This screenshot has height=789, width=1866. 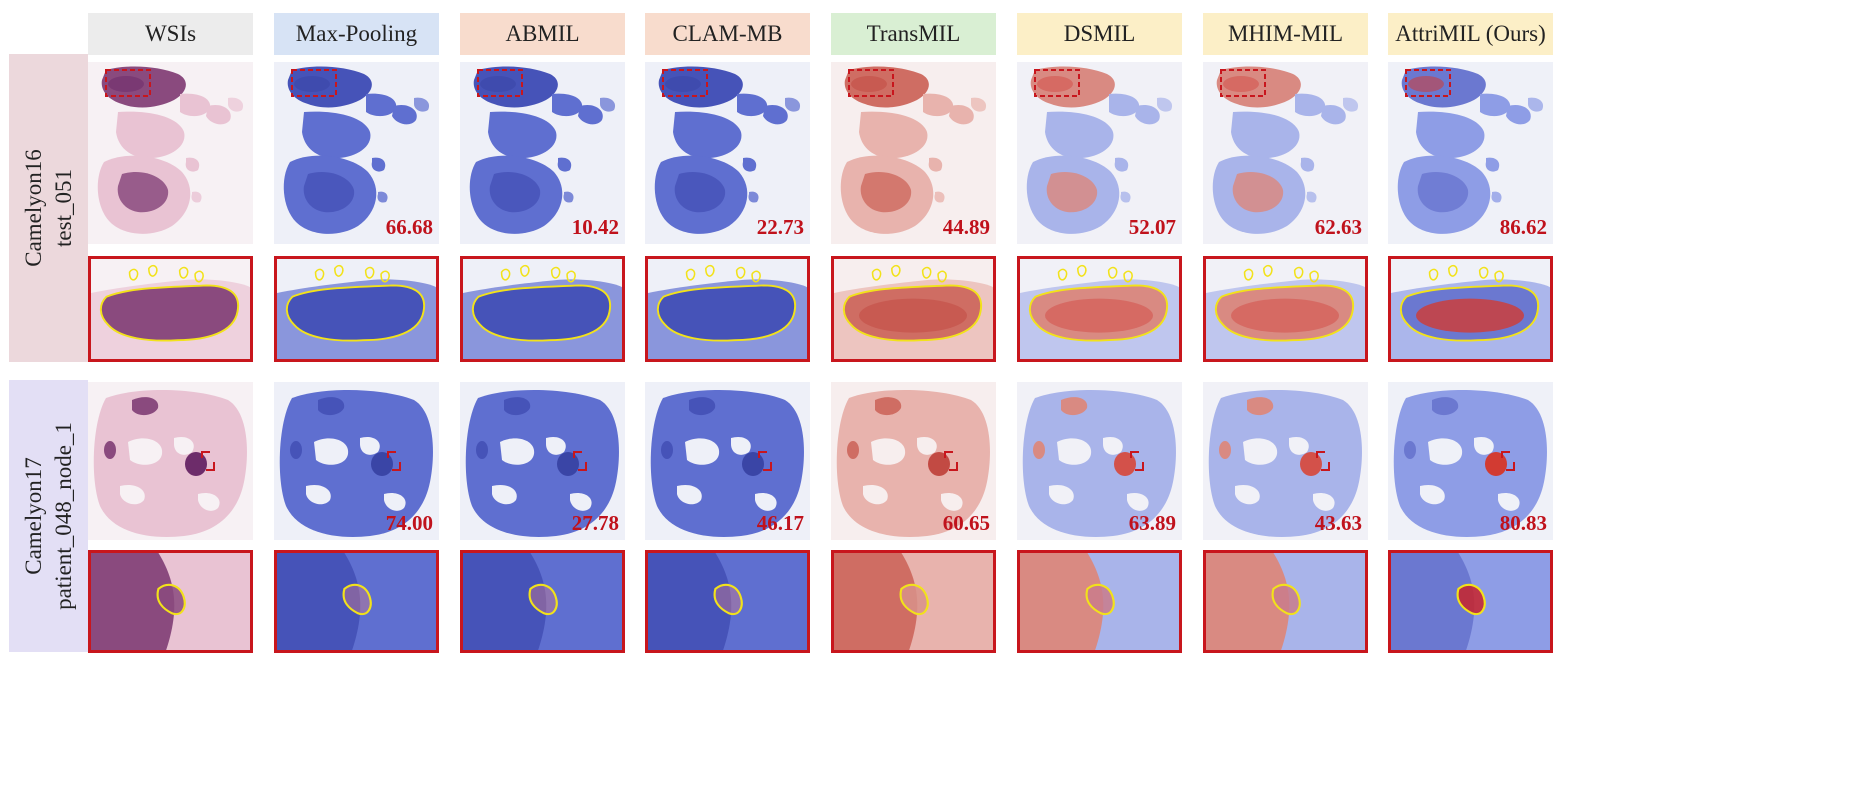 I want to click on accuracy-score: 44.89, so click(x=966, y=227).